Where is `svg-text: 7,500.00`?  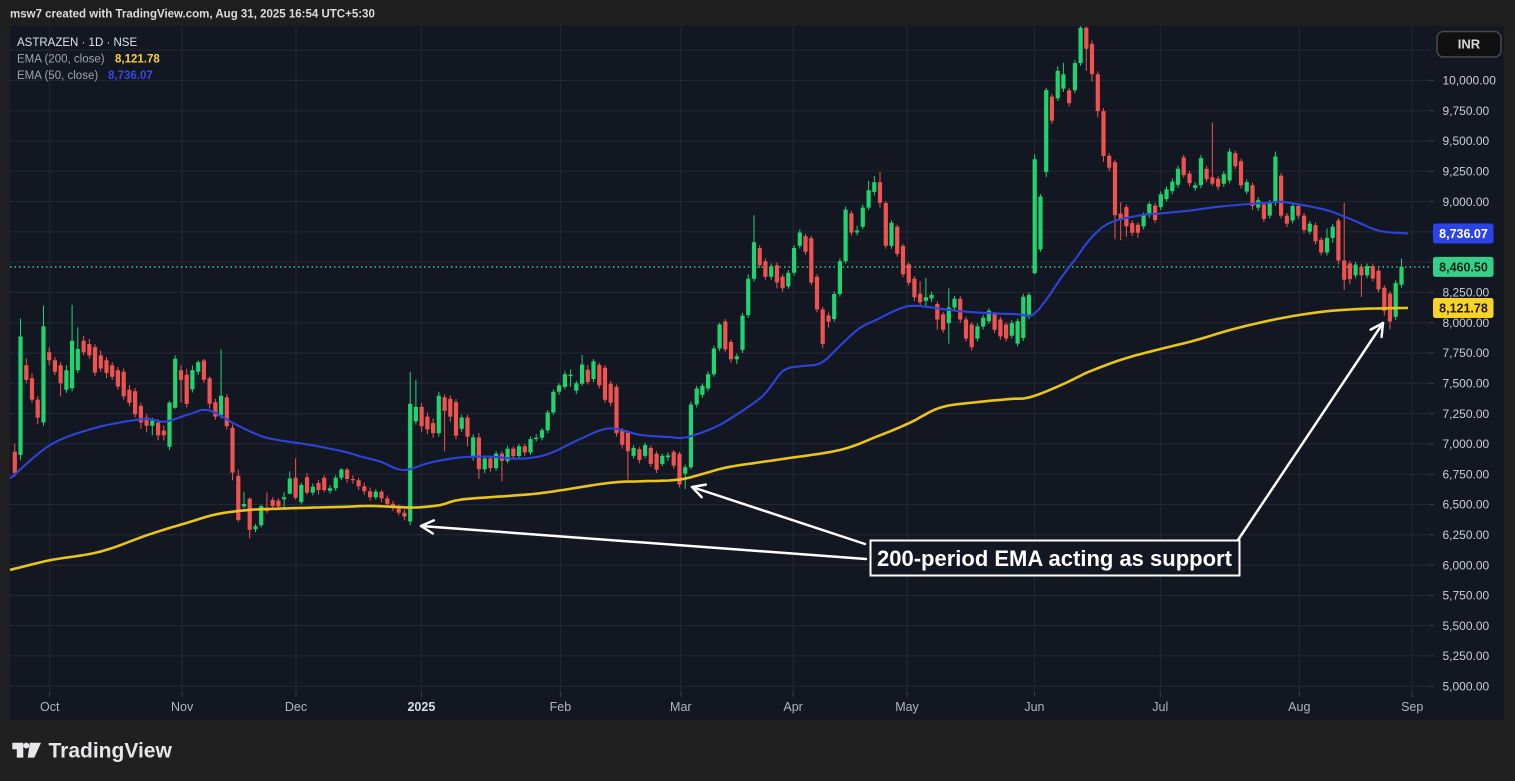
svg-text: 7,500.00 is located at coordinates (1466, 384).